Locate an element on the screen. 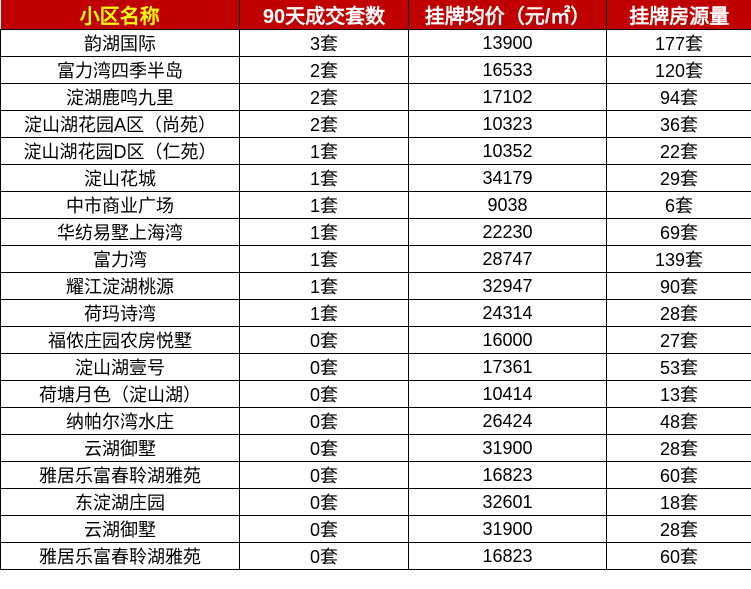 This screenshot has height=589, width=751. table-row: 福侬庄园农房悦墅 0套 16000 27套 is located at coordinates (375, 340).